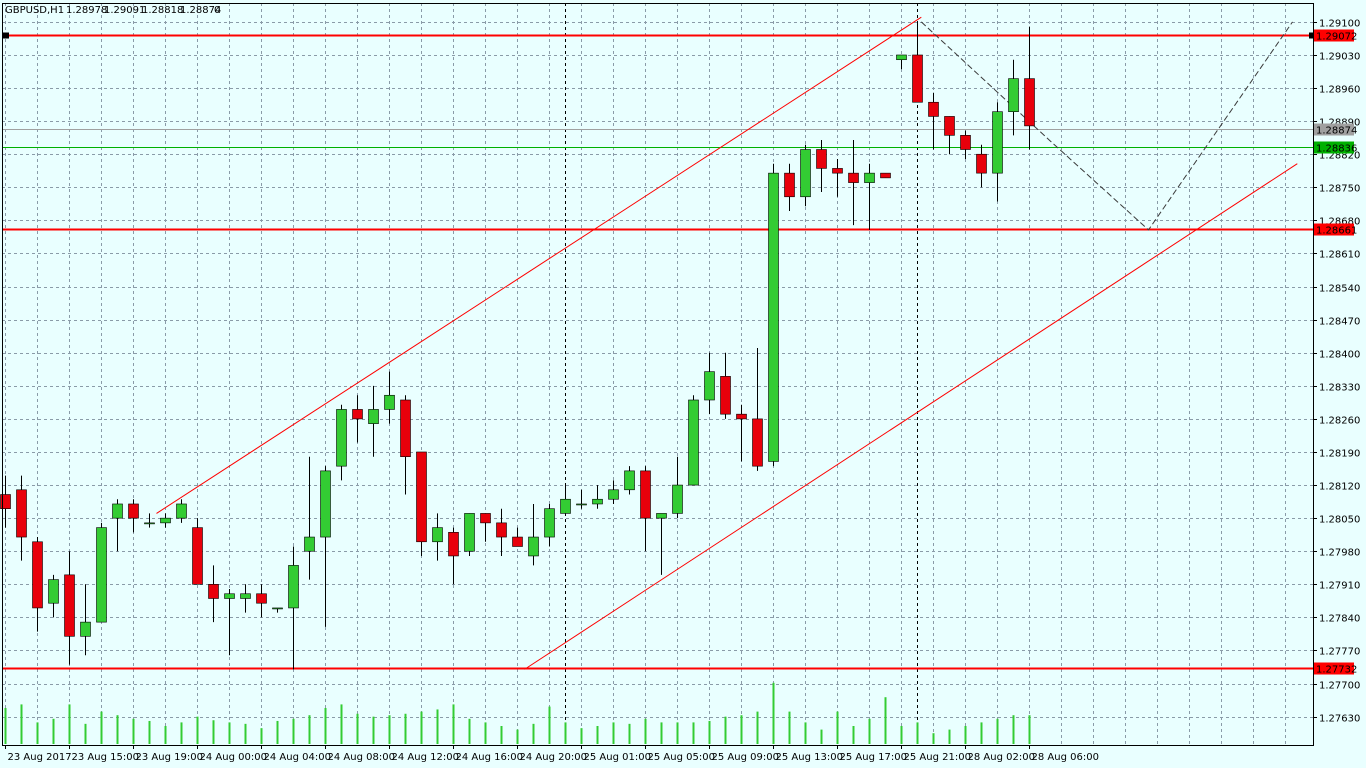  What do you see at coordinates (169, 757) in the screenshot?
I see `time-tick-label: 23 Aug 19:00` at bounding box center [169, 757].